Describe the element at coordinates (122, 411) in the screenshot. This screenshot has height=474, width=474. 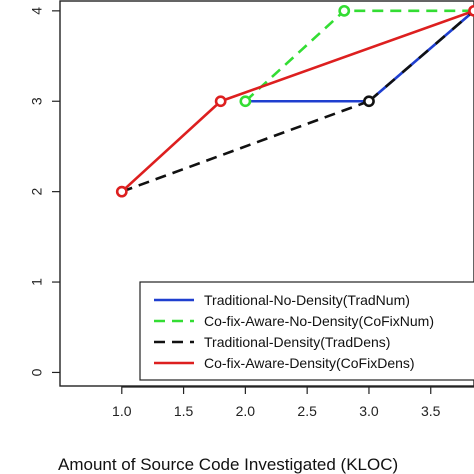
I see `x-tick-label: 1.0` at that location.